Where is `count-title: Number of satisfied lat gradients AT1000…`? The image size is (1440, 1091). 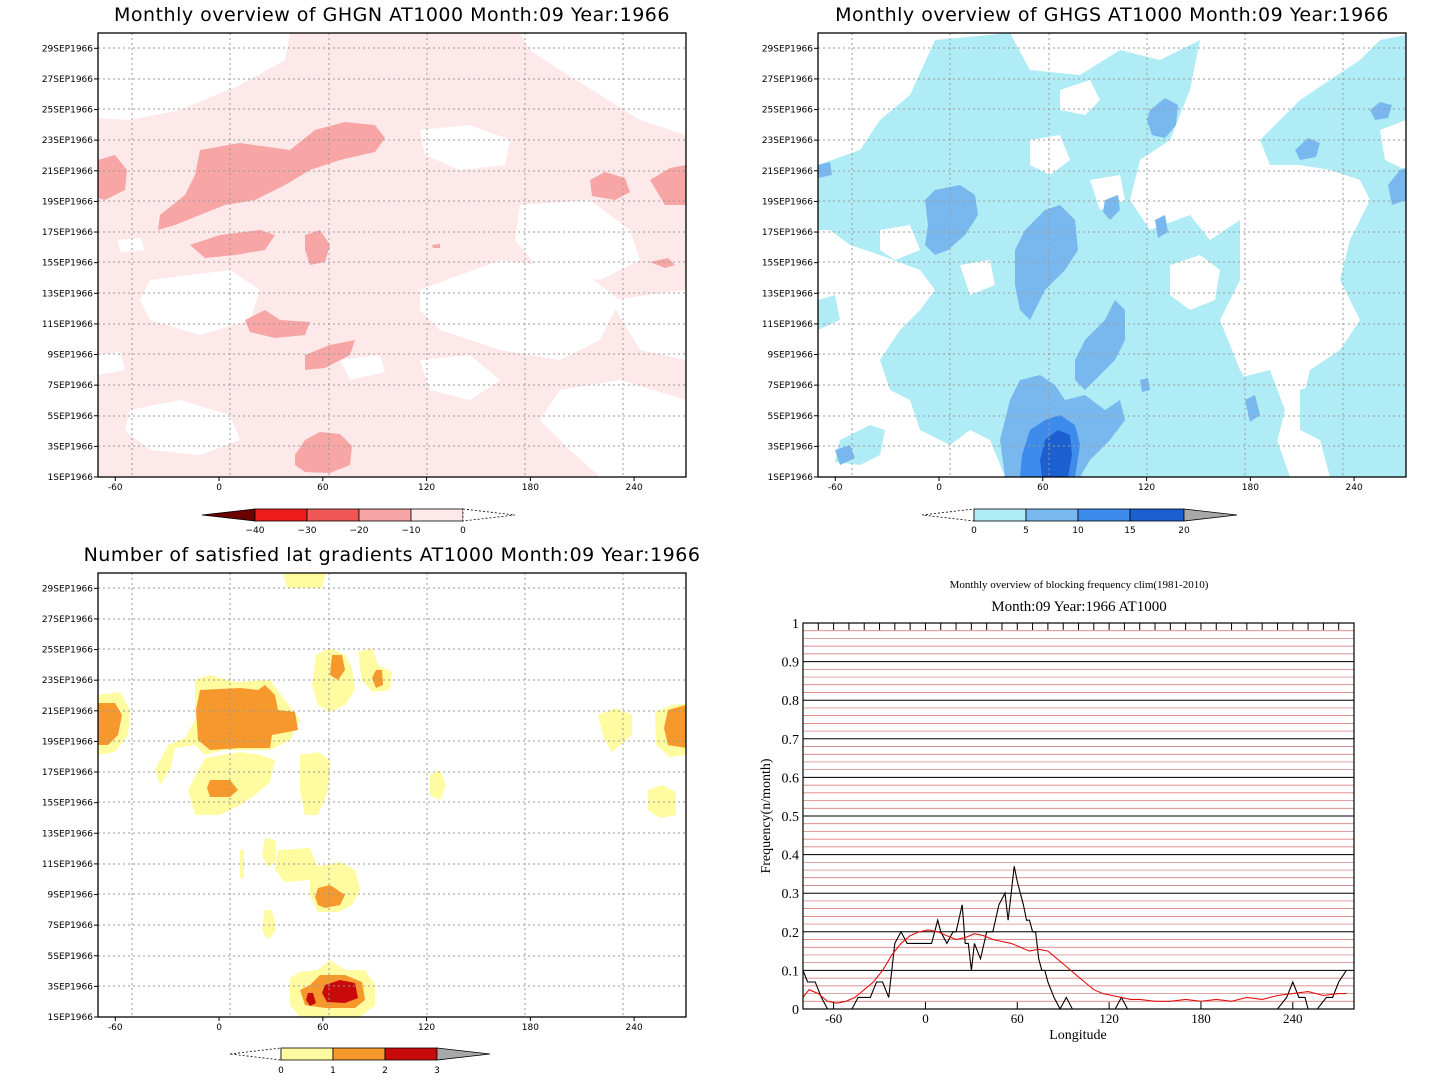 count-title: Number of satisfied lat gradients AT1000… is located at coordinates (392, 555).